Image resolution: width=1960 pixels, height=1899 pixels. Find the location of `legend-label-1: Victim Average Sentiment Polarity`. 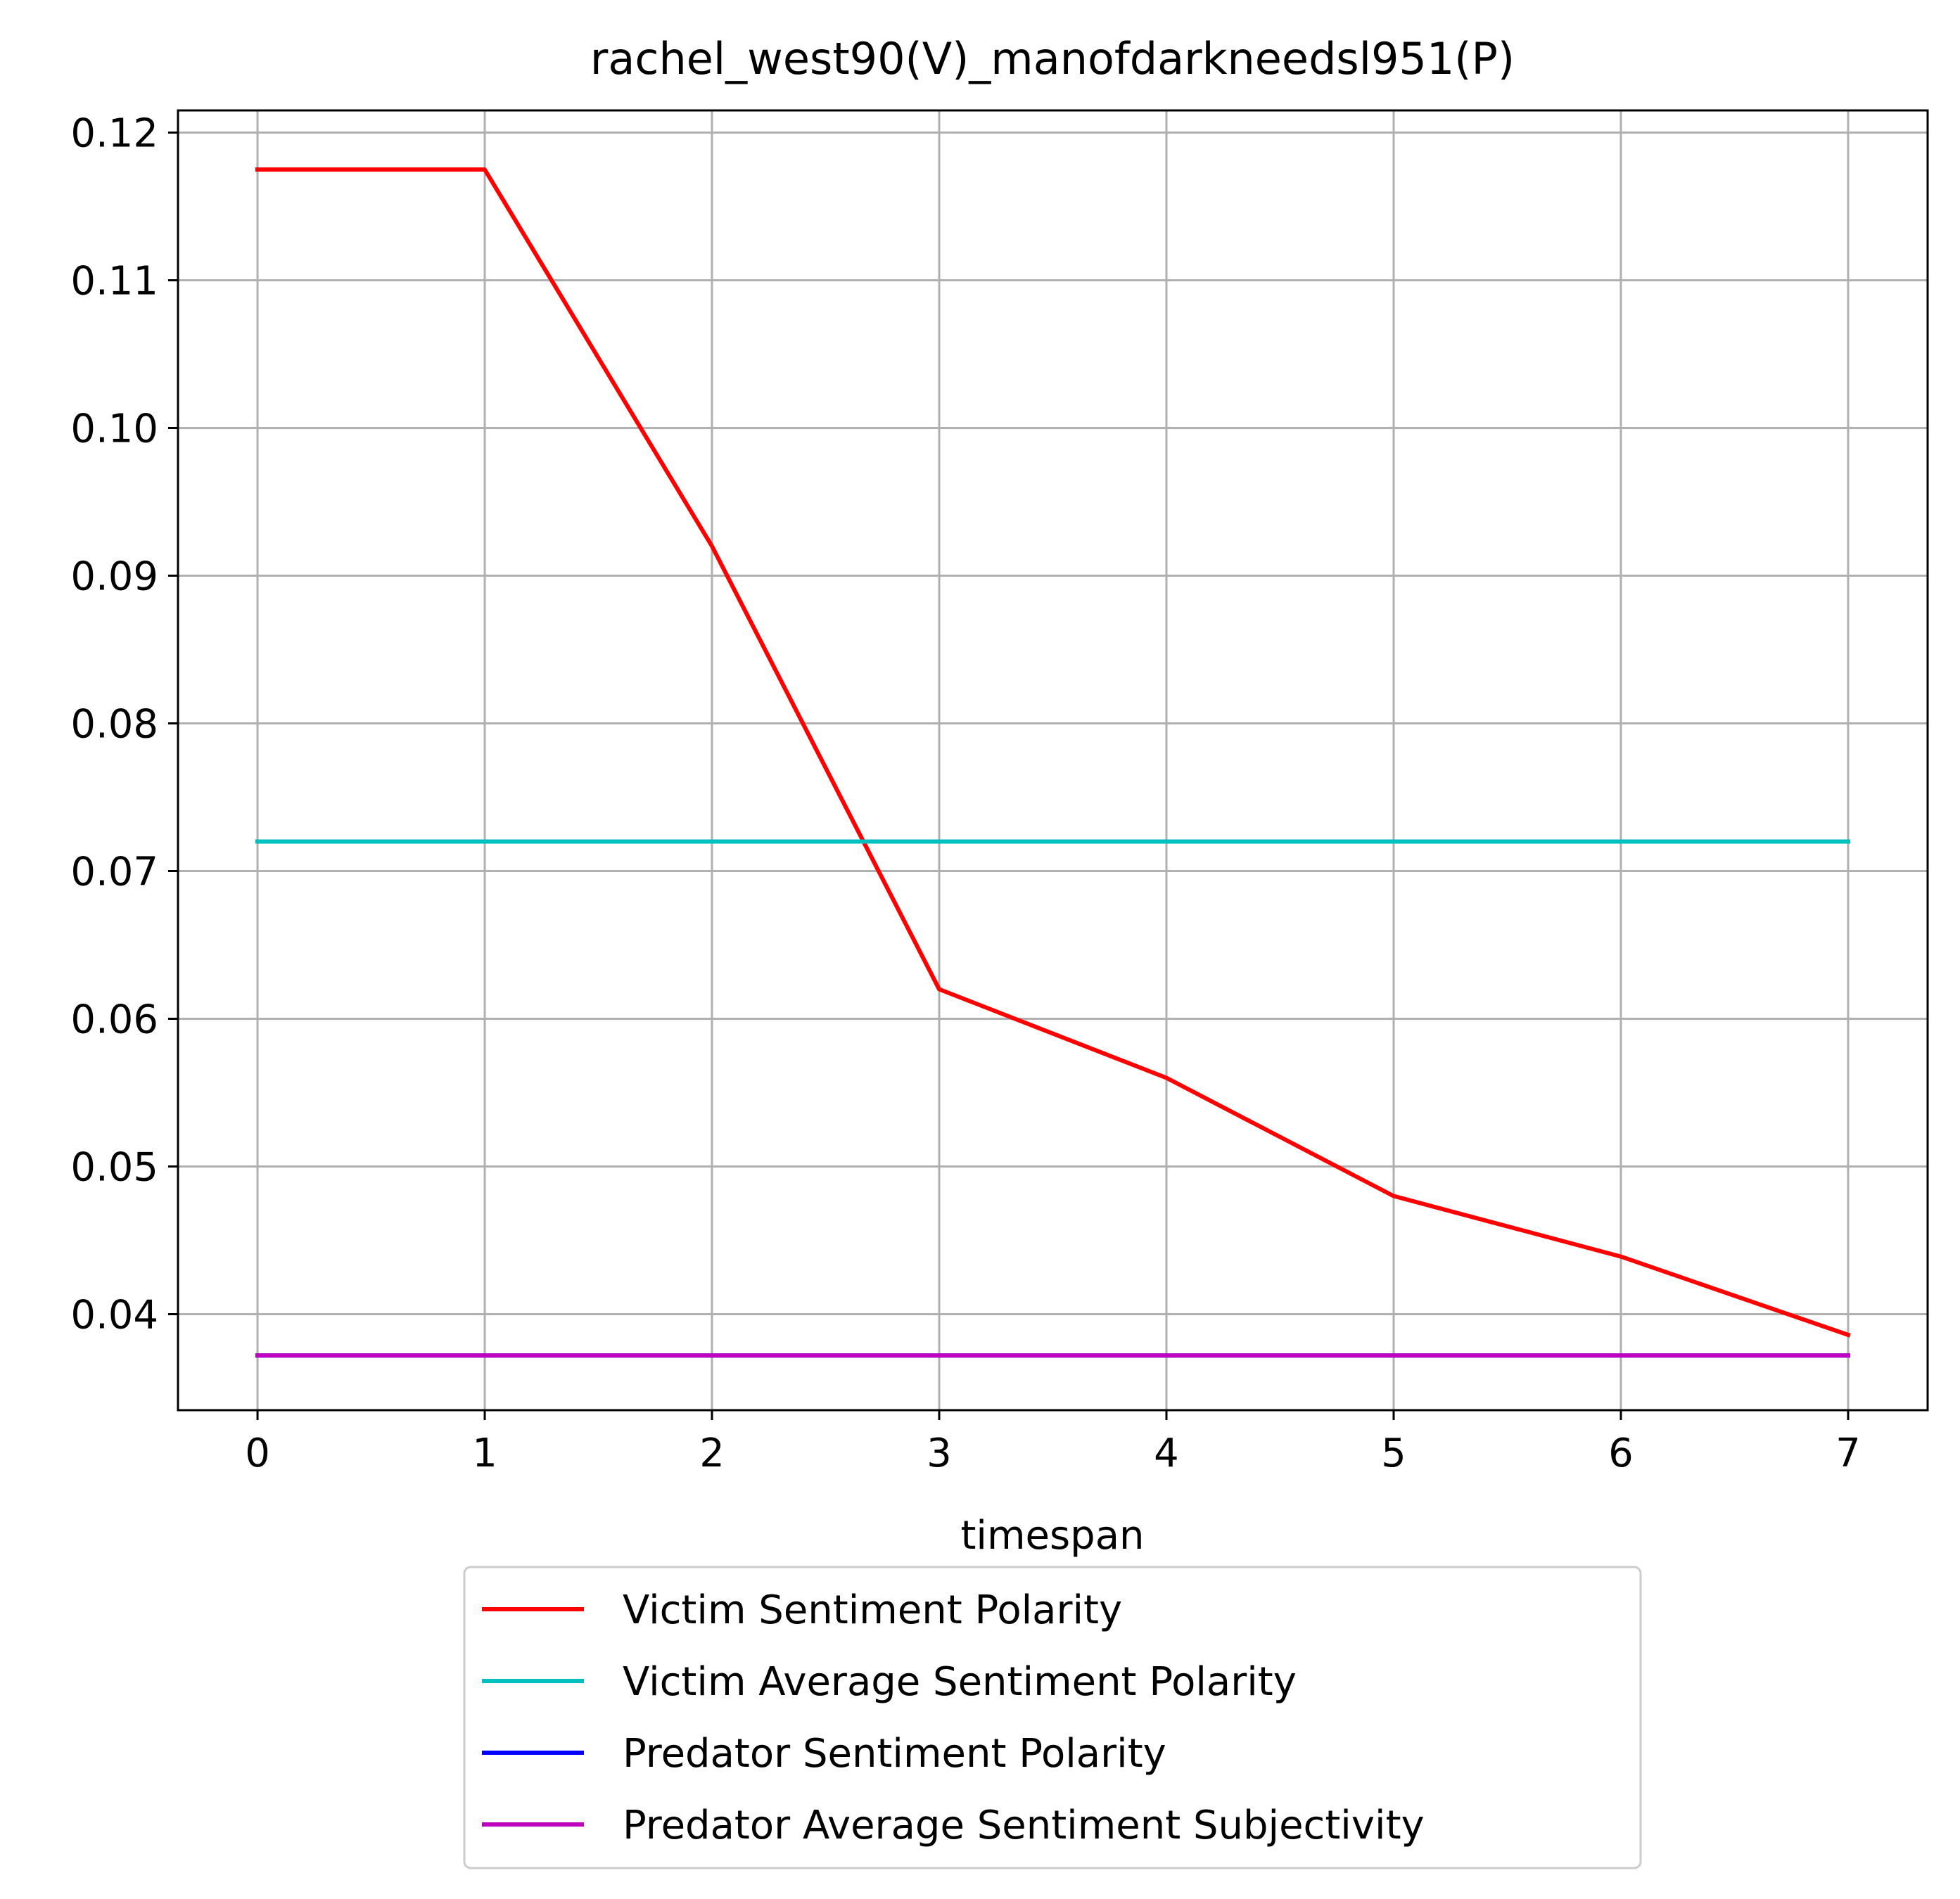

legend-label-1: Victim Average Sentiment Polarity is located at coordinates (960, 1682).